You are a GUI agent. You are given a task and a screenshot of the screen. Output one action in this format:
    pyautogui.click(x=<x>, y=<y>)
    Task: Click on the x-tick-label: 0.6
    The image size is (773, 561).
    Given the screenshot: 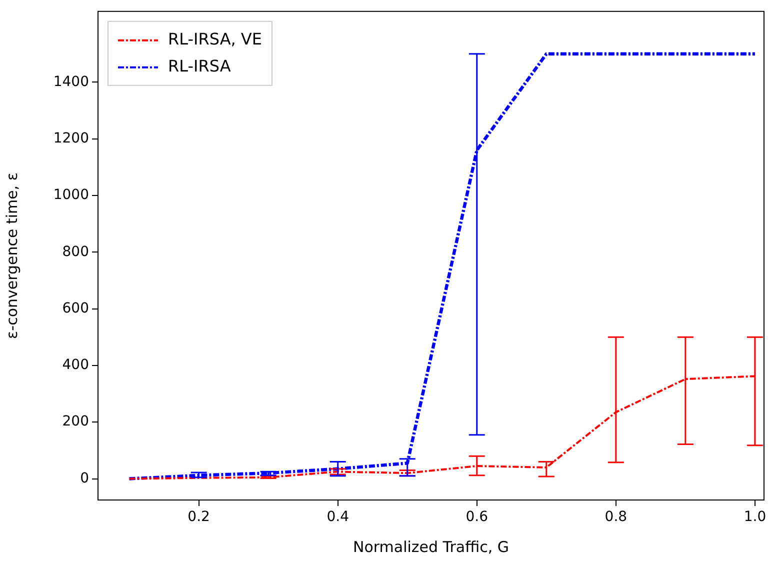 What is the action you would take?
    pyautogui.click(x=477, y=517)
    